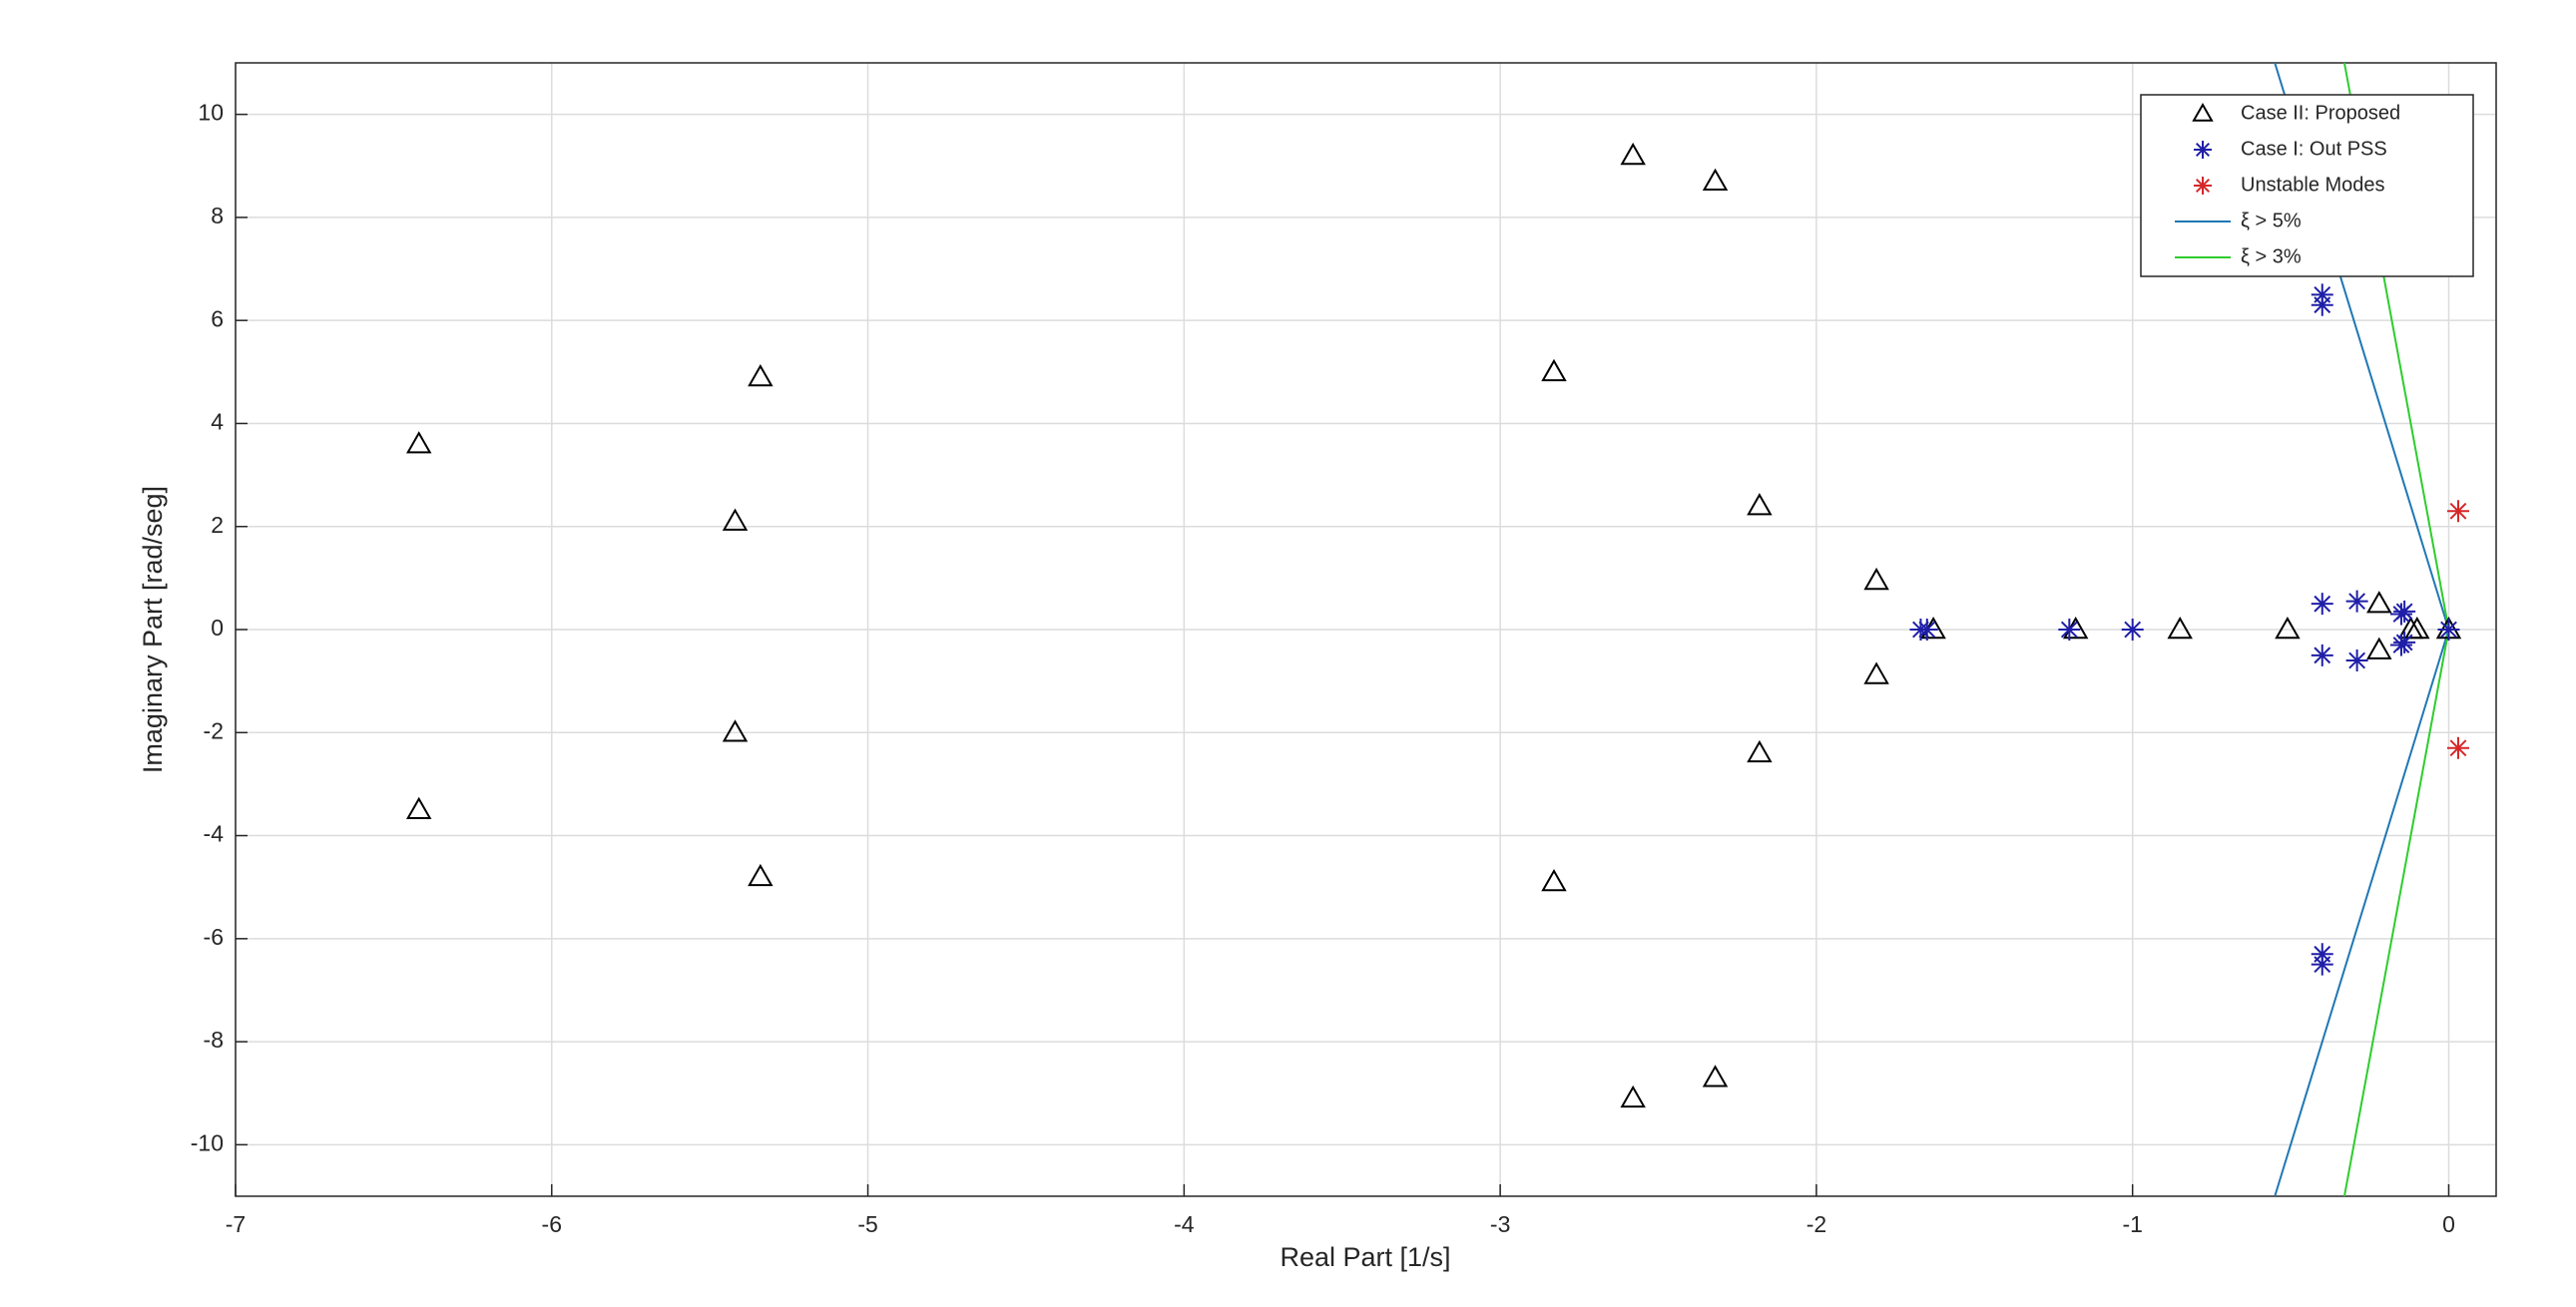 This screenshot has width=2576, height=1307. I want to click on legend-label: Case II: Proposed, so click(2320, 113).